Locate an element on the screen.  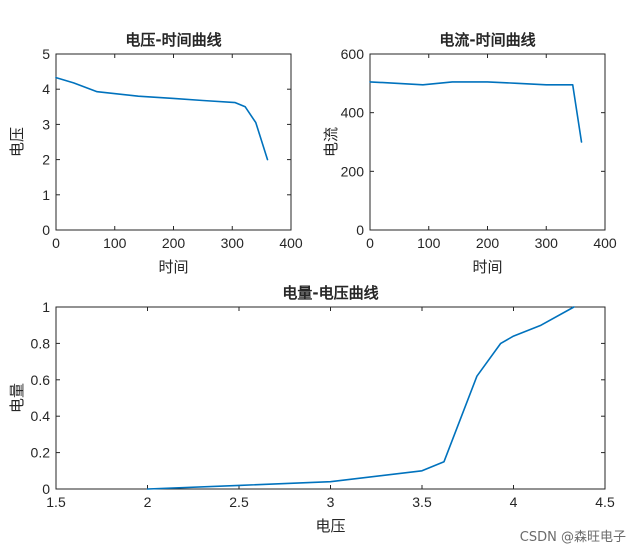
voltage-time-y-tick-label: 5 is located at coordinates (46, 54).